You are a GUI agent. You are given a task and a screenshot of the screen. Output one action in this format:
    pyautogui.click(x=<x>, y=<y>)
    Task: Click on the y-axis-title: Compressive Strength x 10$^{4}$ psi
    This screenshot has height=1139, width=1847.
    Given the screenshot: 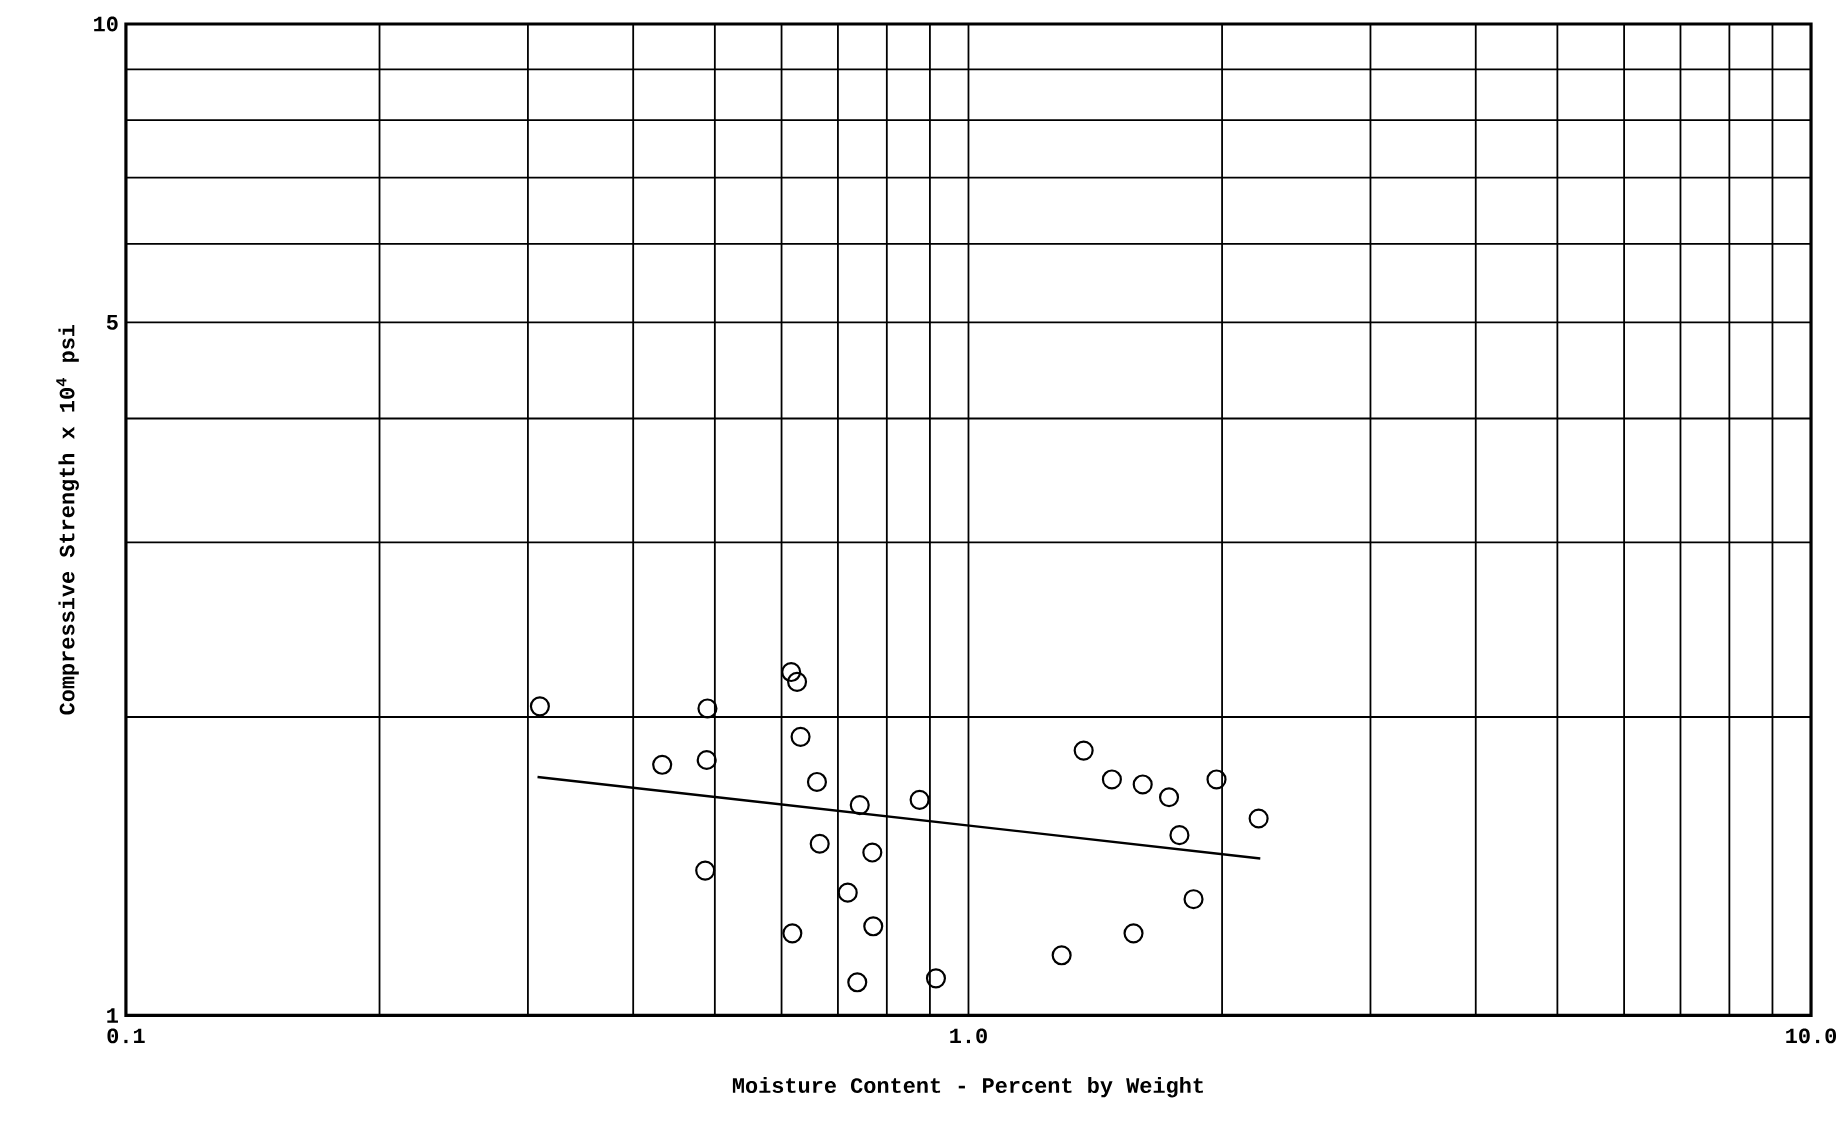 What is the action you would take?
    pyautogui.click(x=67, y=519)
    